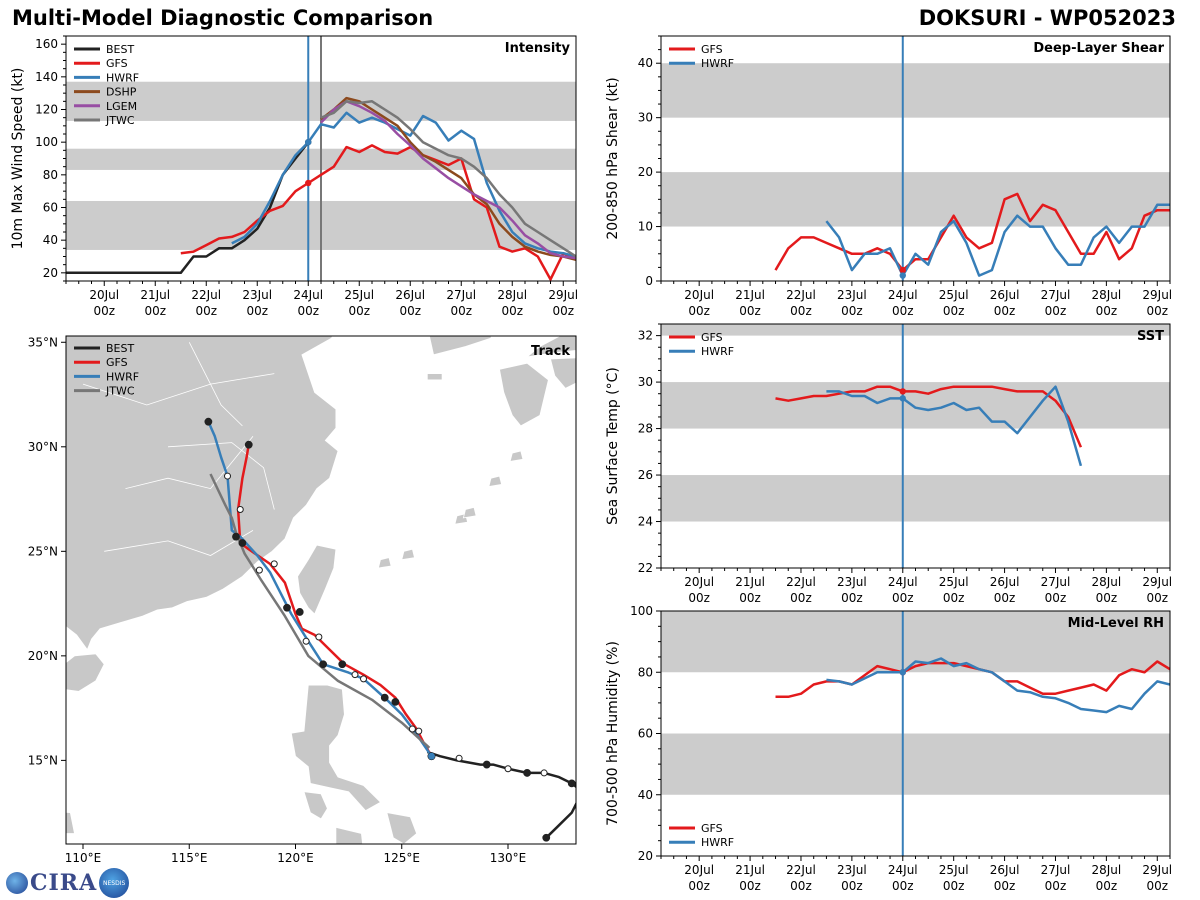  Describe the element at coordinates (717, 63) in the screenshot. I see `shear-legend-label-hwrf: HWRF` at that location.